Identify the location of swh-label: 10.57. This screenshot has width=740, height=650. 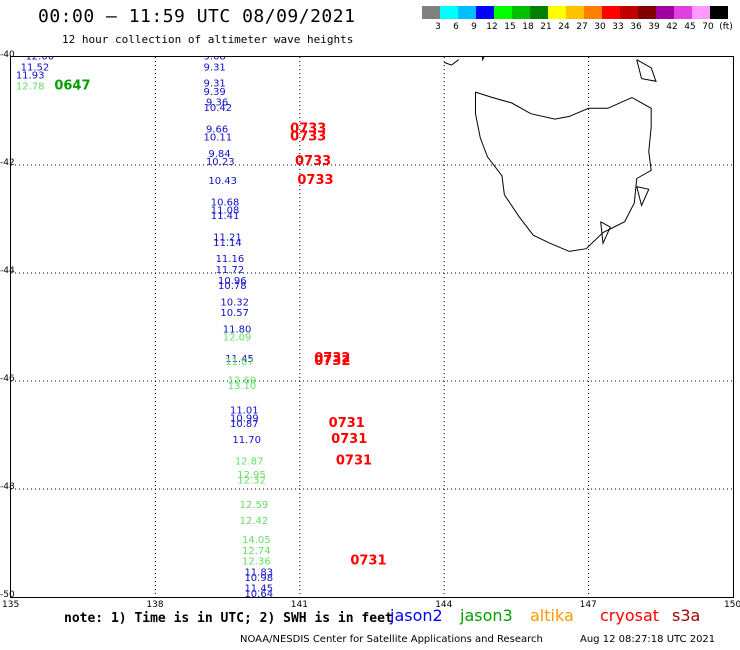
(234, 313).